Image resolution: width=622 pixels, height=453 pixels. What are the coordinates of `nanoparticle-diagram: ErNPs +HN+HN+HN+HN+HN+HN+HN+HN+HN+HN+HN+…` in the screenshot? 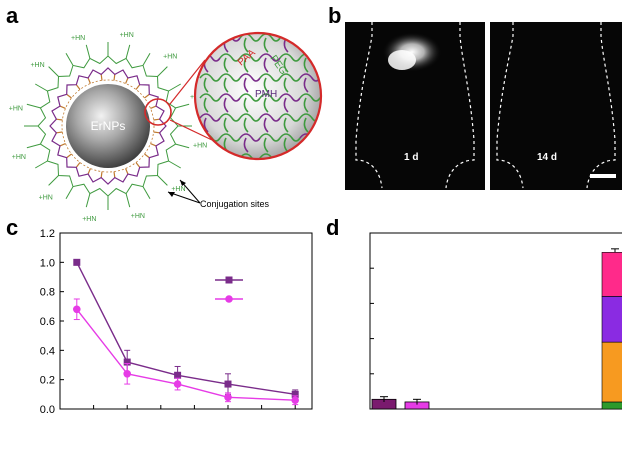 It's located at (111, 127).